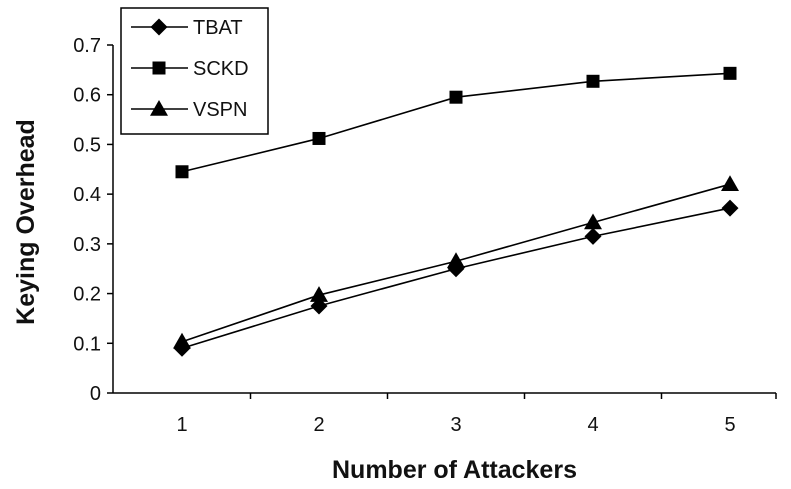  I want to click on x-tick-label: 5, so click(729, 425).